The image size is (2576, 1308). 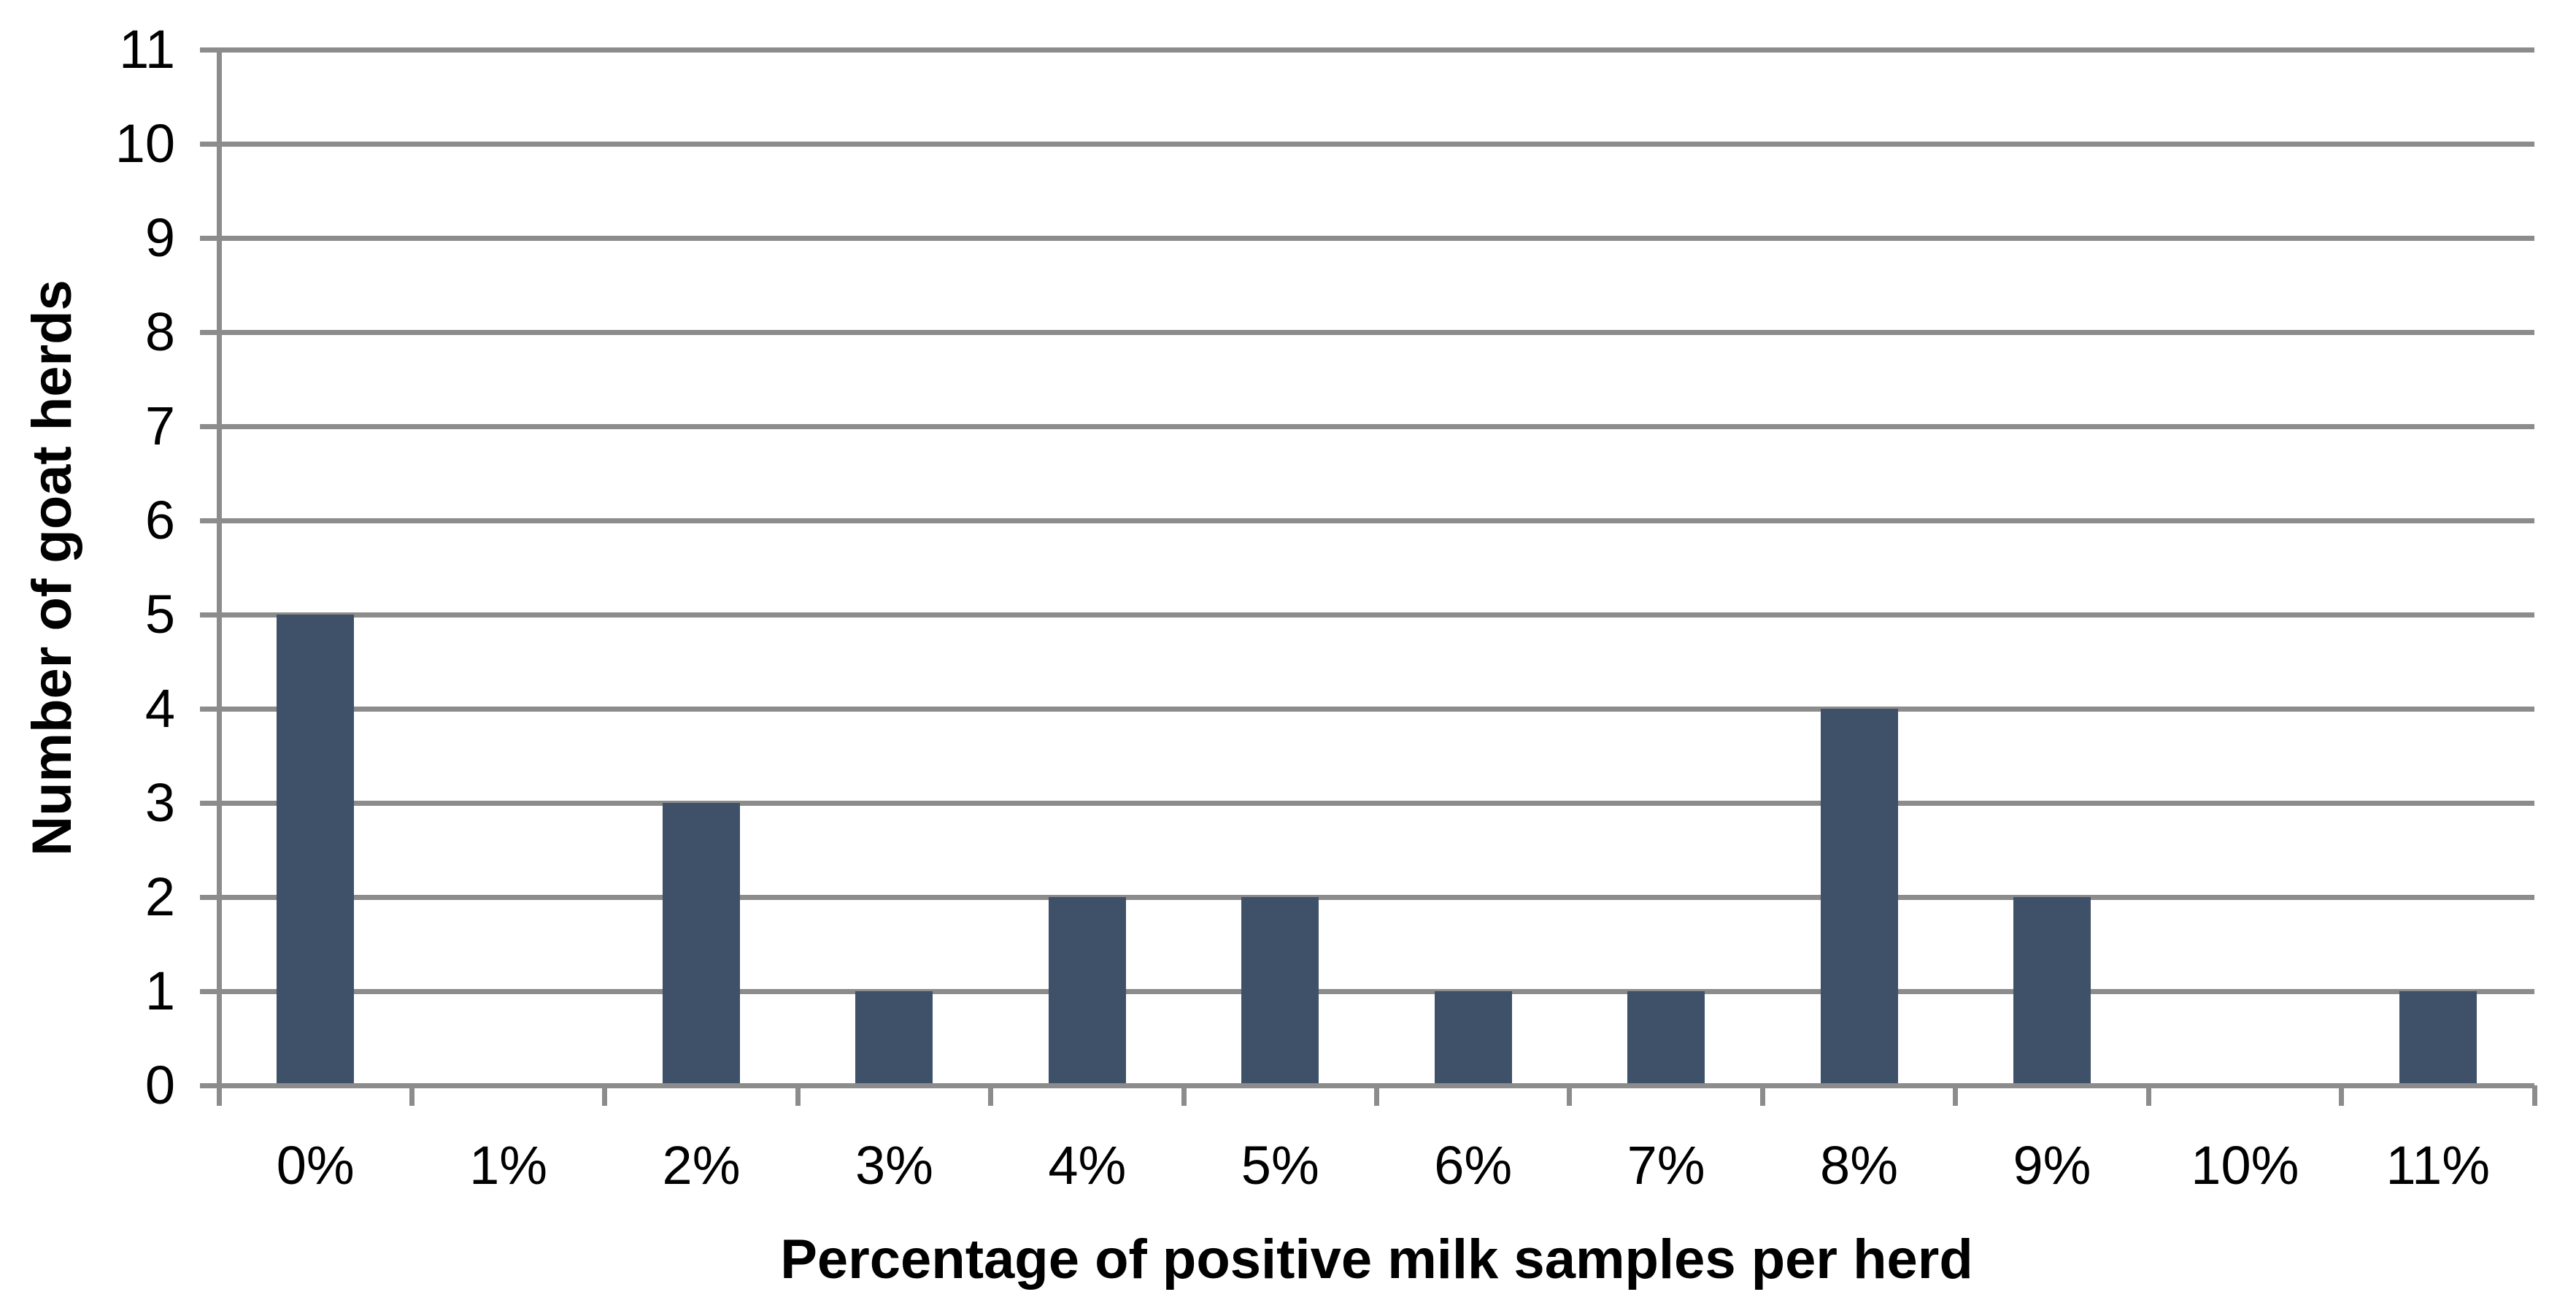 I want to click on bar-2%, so click(x=701, y=943).